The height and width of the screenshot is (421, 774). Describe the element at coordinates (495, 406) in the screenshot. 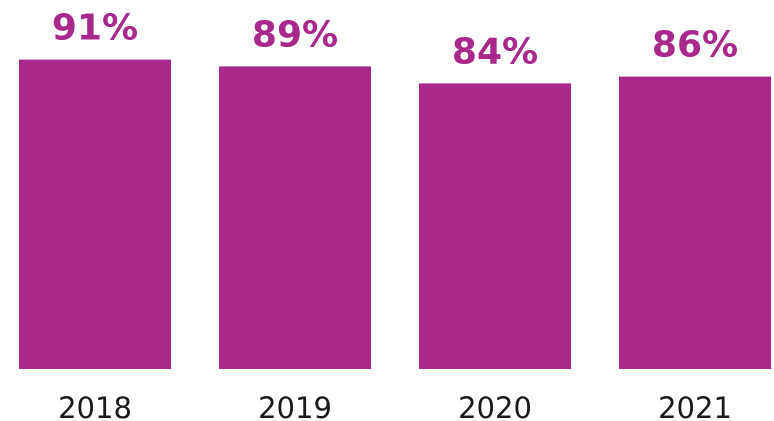

I see `category-label-2020: 2020` at that location.